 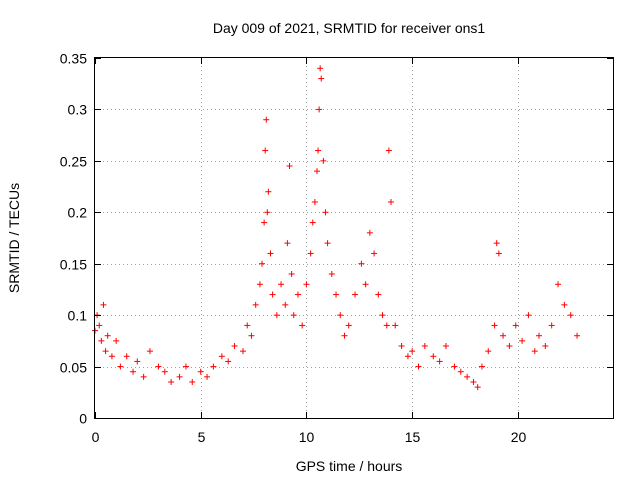 I want to click on y-tick-label: 0.1, so click(x=78, y=316).